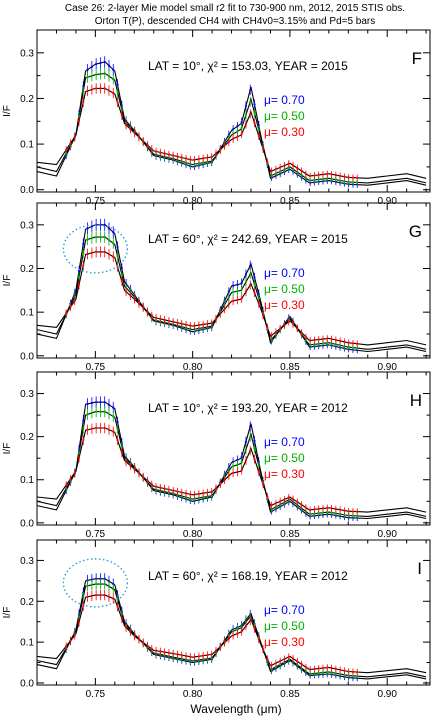 The image size is (443, 720). I want to click on highlight-circle, so click(95, 249).